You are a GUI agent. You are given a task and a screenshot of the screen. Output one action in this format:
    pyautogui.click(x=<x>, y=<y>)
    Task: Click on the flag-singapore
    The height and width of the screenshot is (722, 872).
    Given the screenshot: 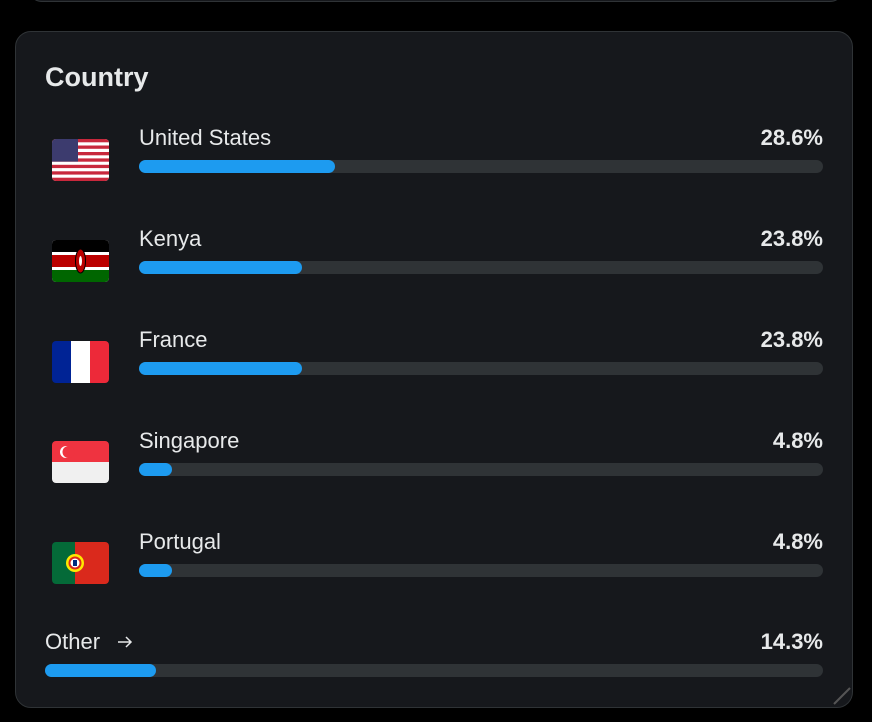 What is the action you would take?
    pyautogui.click(x=80, y=462)
    